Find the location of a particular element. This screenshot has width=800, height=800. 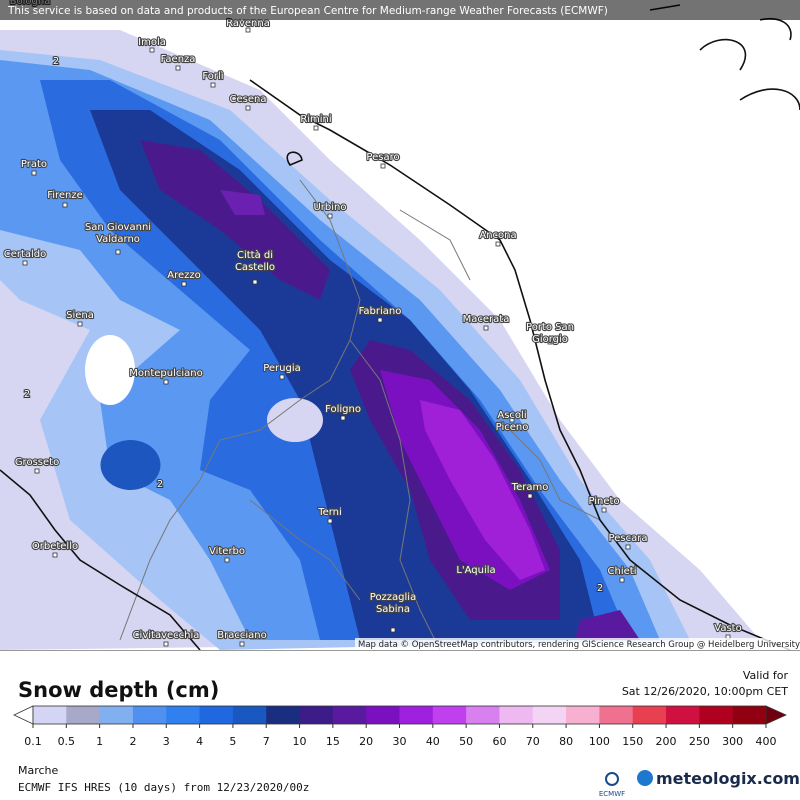

city-label: Bracciano is located at coordinates (241, 635).